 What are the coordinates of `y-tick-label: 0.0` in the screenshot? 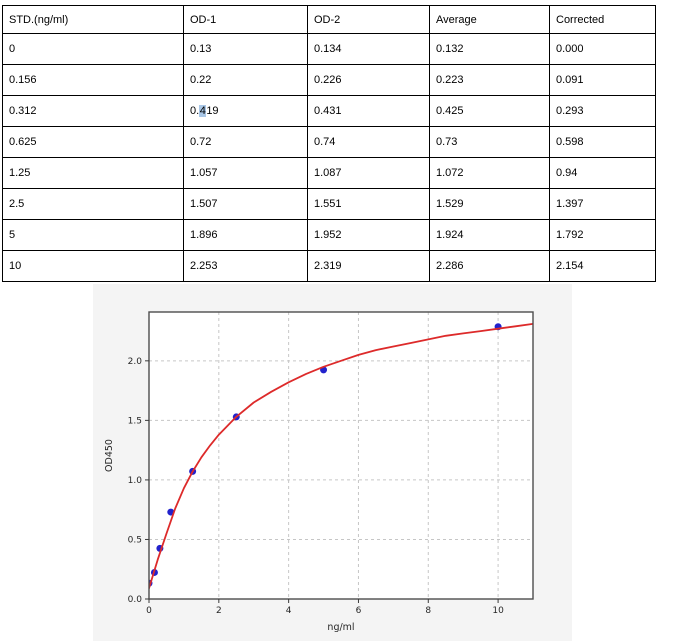 It's located at (135, 600).